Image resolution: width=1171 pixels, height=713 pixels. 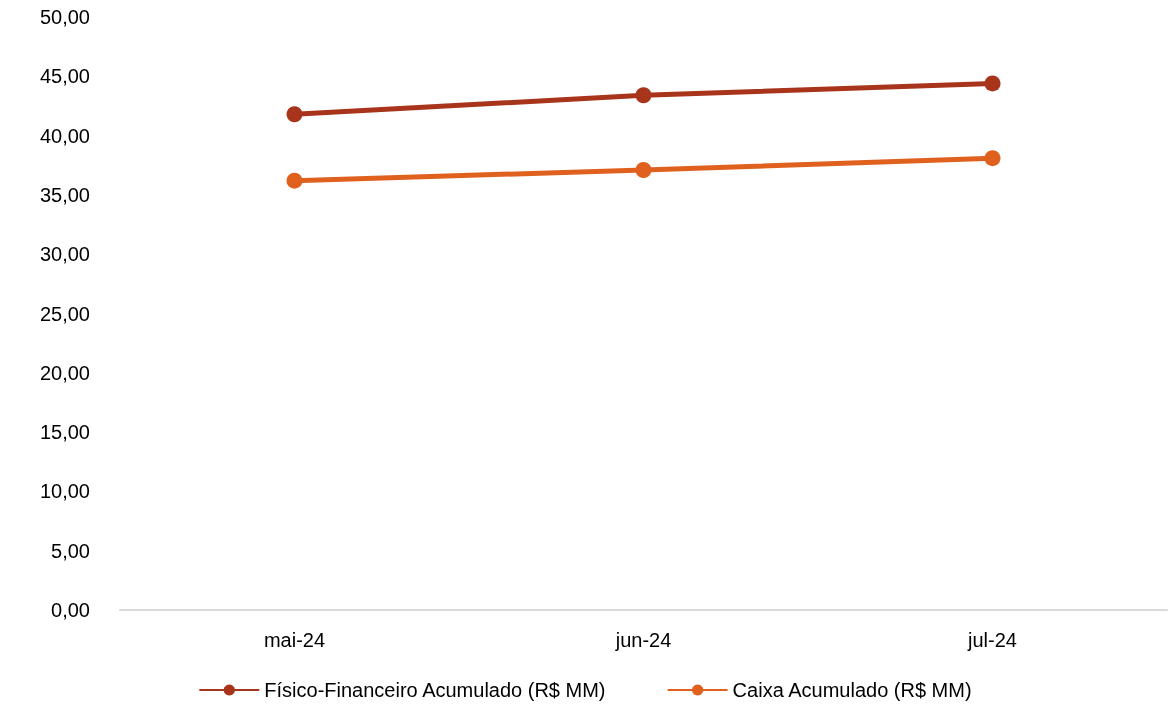 I want to click on y-tick-label: 5,00, so click(x=70, y=550).